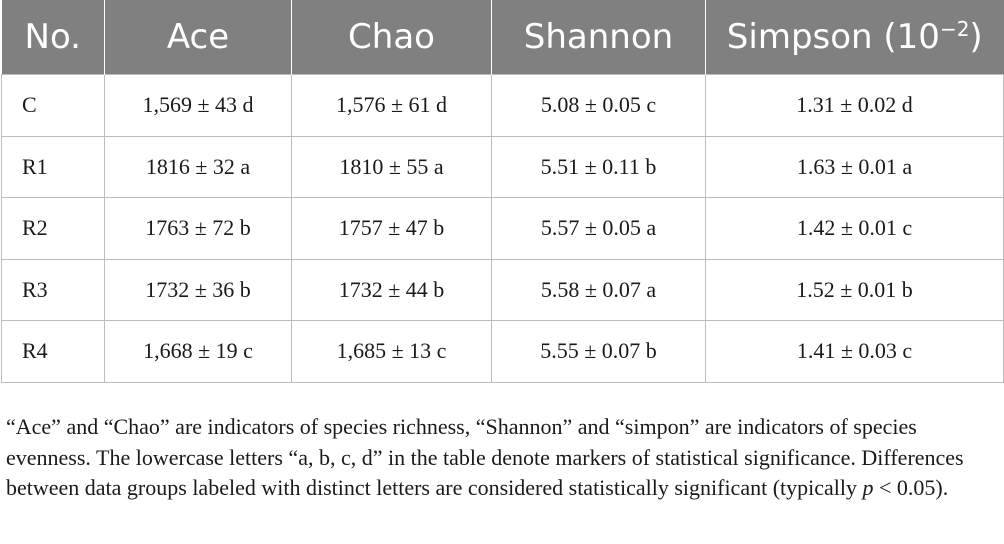 Image resolution: width=1004 pixels, height=544 pixels. I want to click on cell-shannon: 5.55 ± 0.07 b, so click(598, 351).